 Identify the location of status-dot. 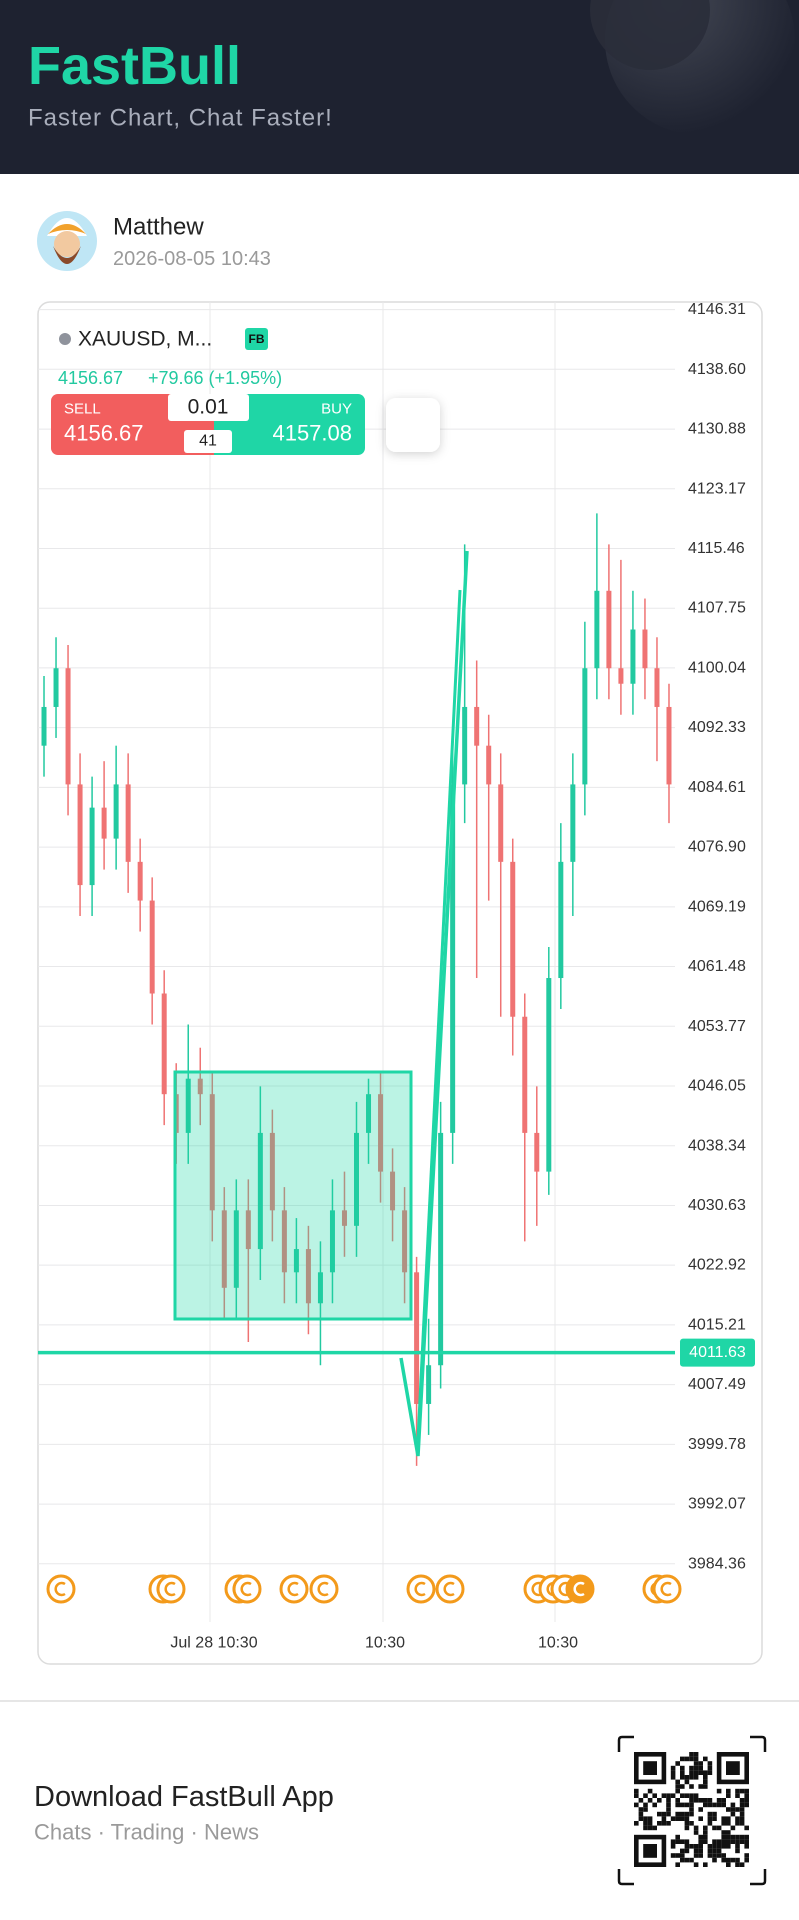
(65, 339).